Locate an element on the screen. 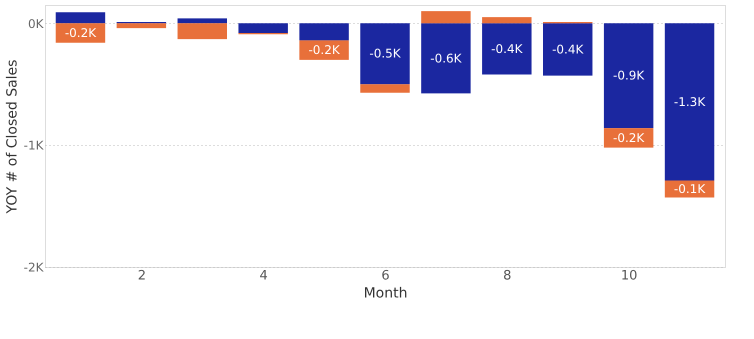  x-tick-label: 4 is located at coordinates (264, 276).